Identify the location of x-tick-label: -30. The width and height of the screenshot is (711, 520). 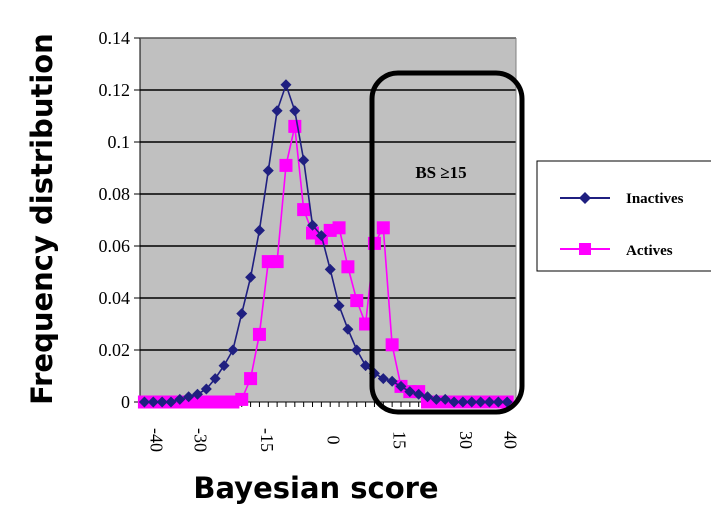
(201, 440).